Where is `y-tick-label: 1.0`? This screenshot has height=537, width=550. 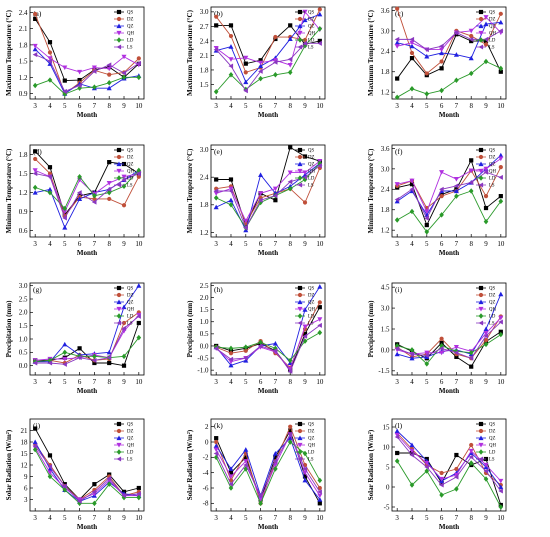
y-tick-label: 1.0 is located at coordinates (204, 322).